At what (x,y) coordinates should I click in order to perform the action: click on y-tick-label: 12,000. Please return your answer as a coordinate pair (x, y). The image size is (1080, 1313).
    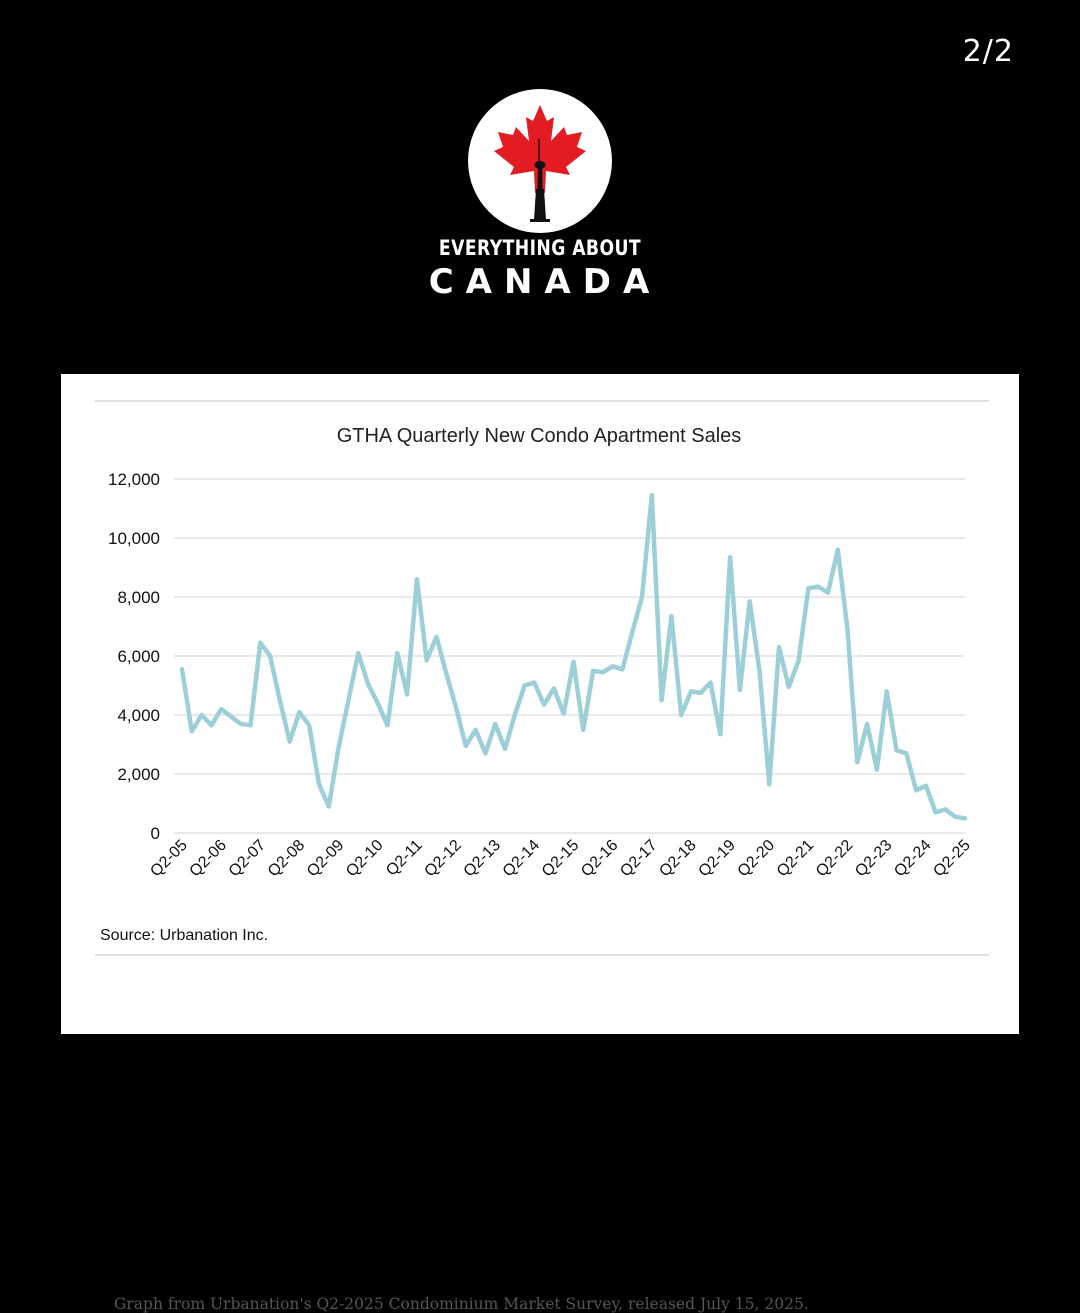
    Looking at the image, I should click on (134, 479).